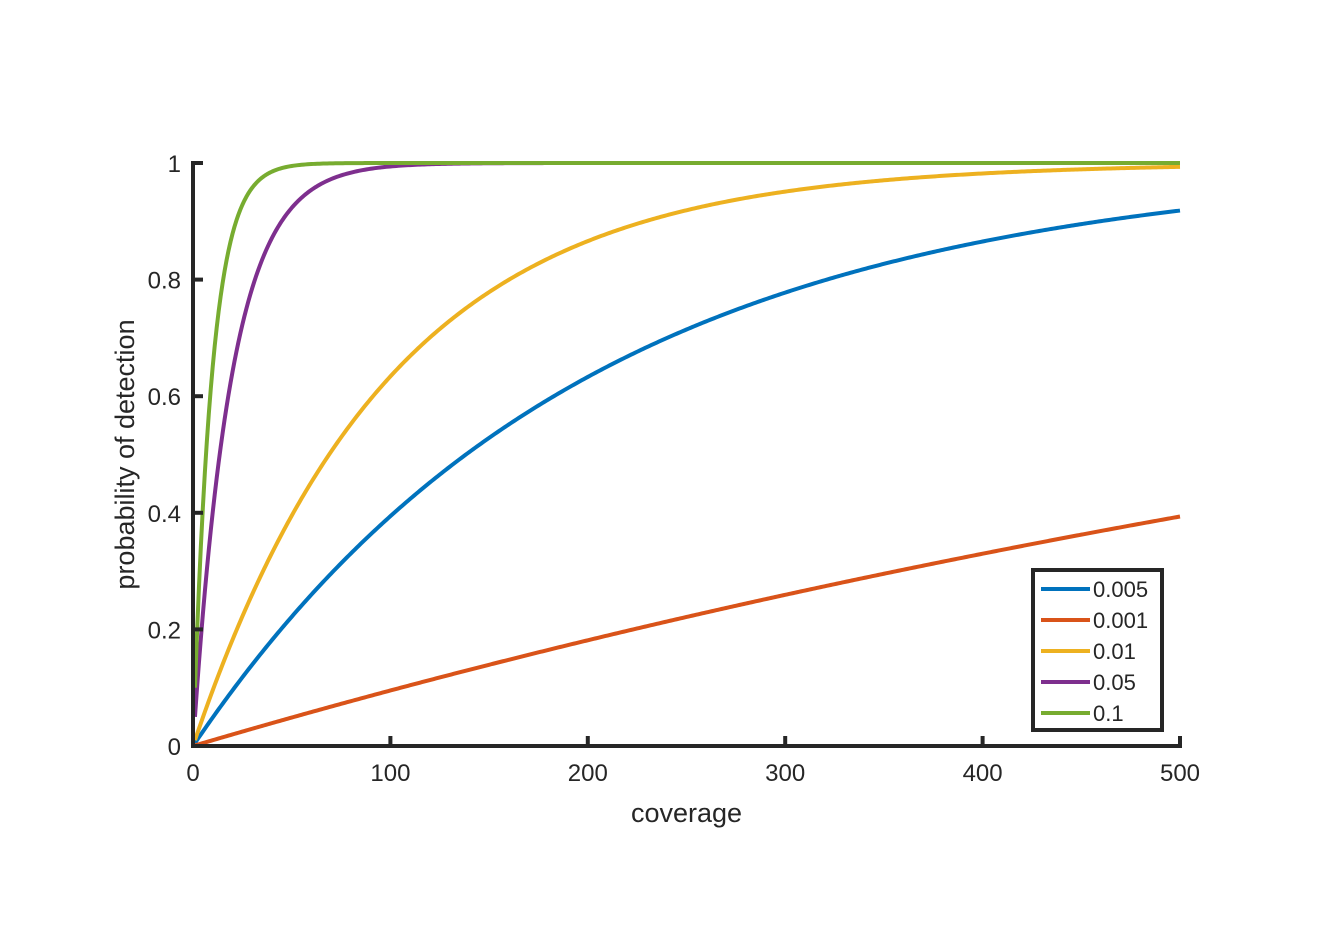 The image size is (1329, 939). What do you see at coordinates (785, 773) in the screenshot?
I see `x-tick-label: 300` at bounding box center [785, 773].